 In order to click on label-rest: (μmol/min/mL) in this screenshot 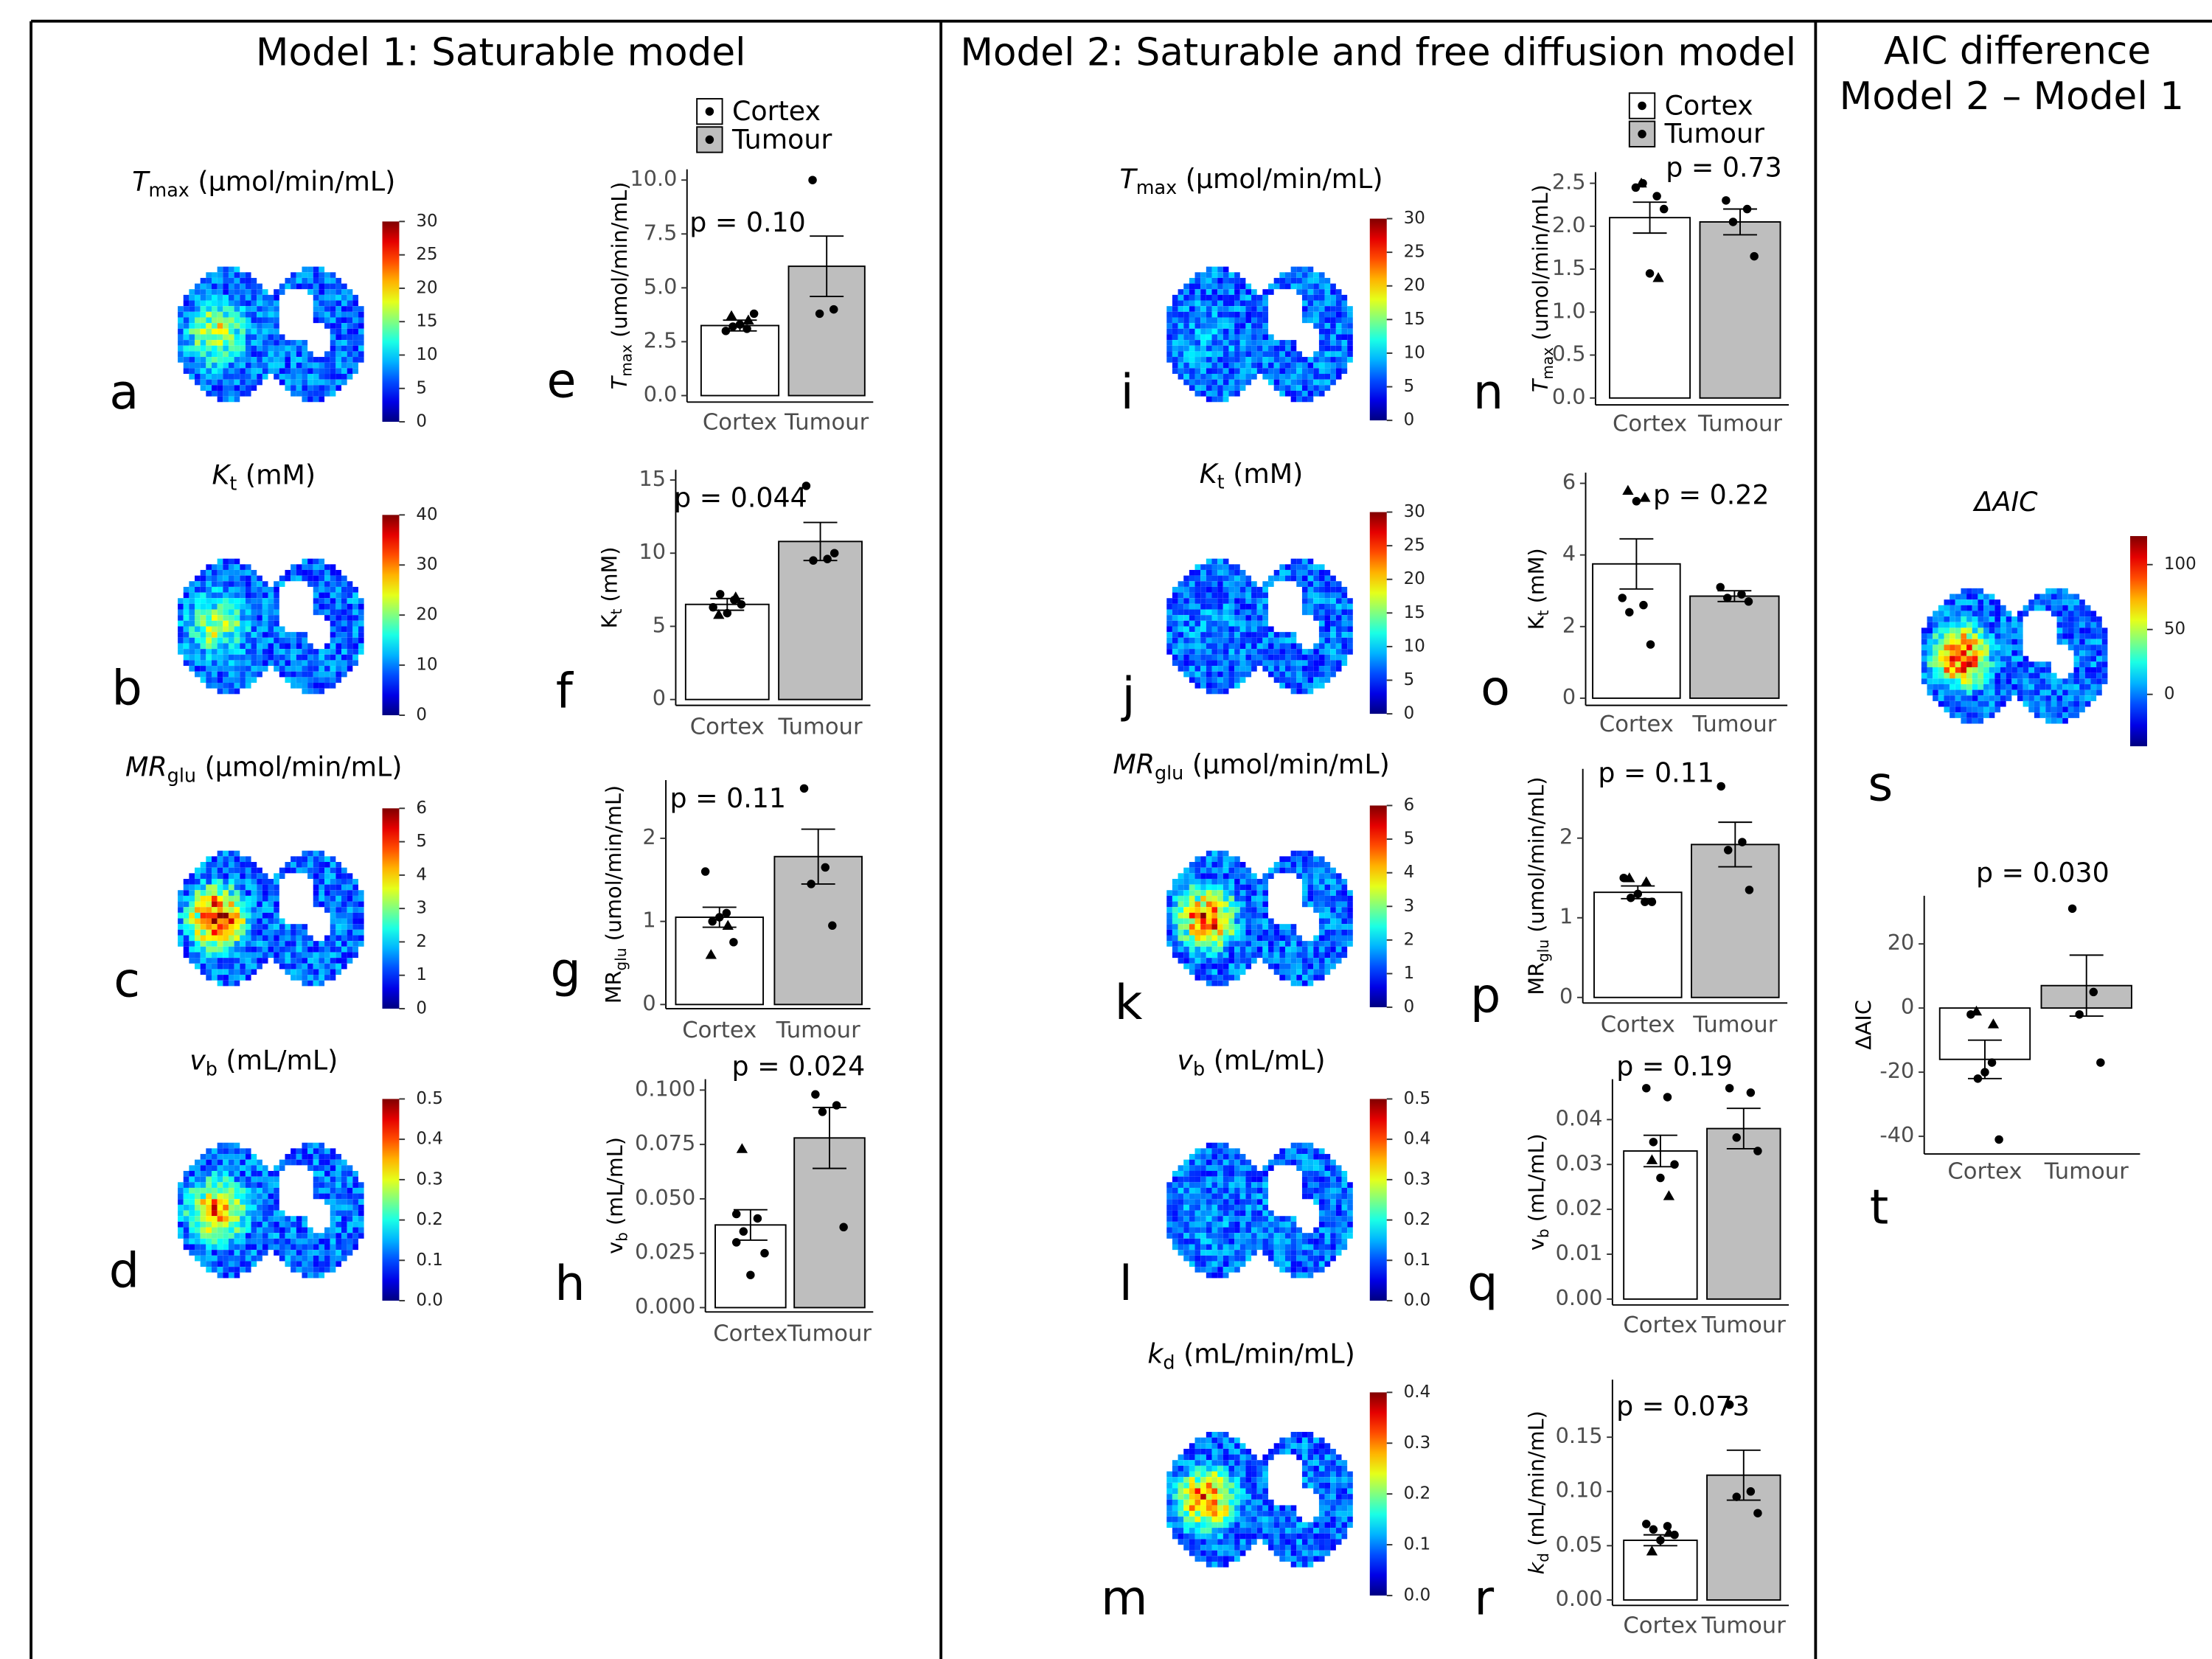, I will do `click(1286, 764)`.